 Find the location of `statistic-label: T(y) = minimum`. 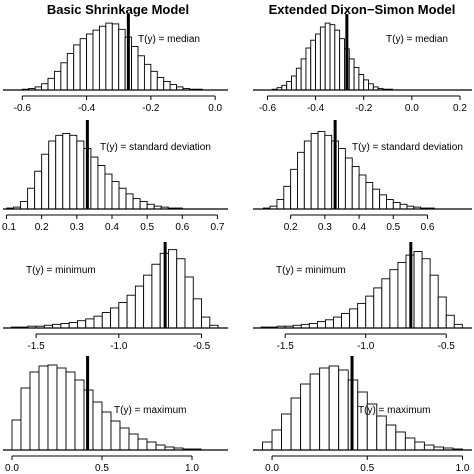

statistic-label: T(y) = minimum is located at coordinates (61, 270).